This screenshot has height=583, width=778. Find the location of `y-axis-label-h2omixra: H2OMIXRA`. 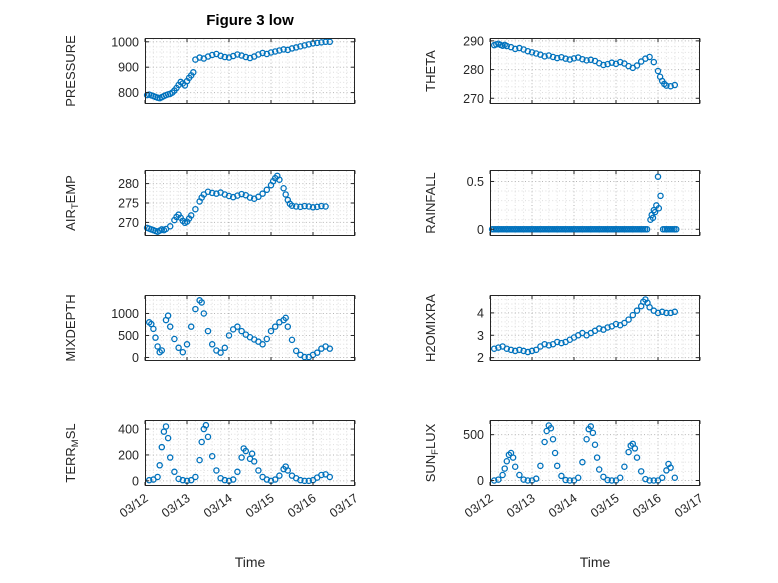

y-axis-label-h2omixra: H2OMIXRA is located at coordinates (430, 328).